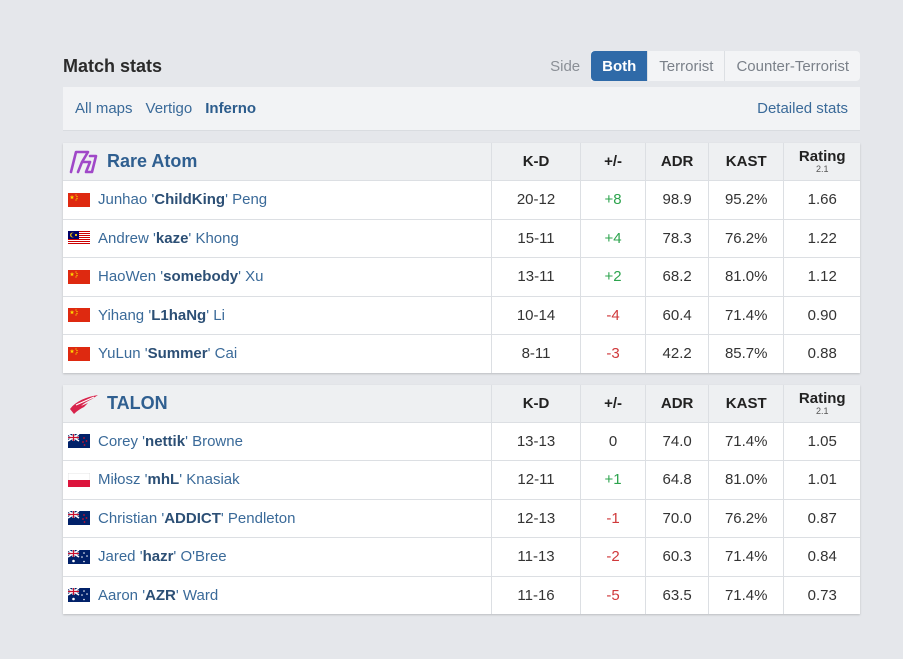 Image resolution: width=903 pixels, height=659 pixels. I want to click on kd-value: 12-13, so click(535, 518).